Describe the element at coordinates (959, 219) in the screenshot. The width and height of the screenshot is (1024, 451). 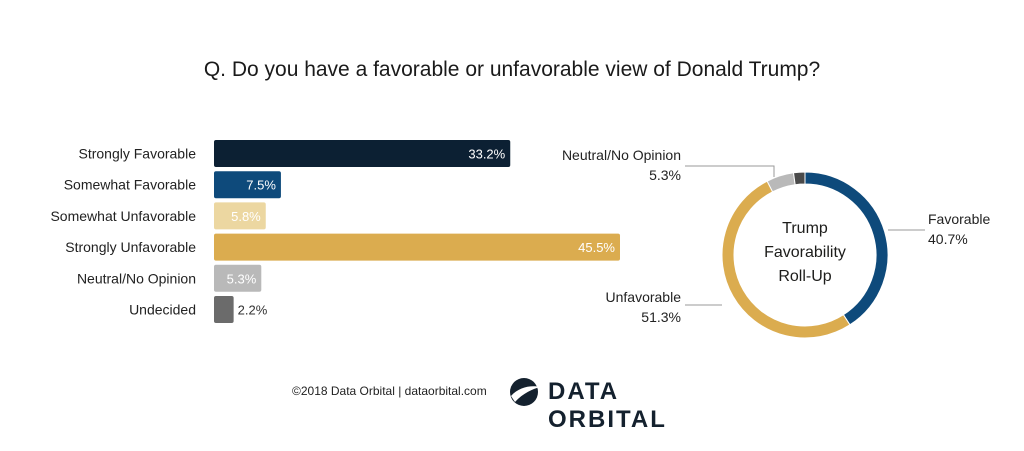
I see `donut-slice-name: Favorable` at that location.